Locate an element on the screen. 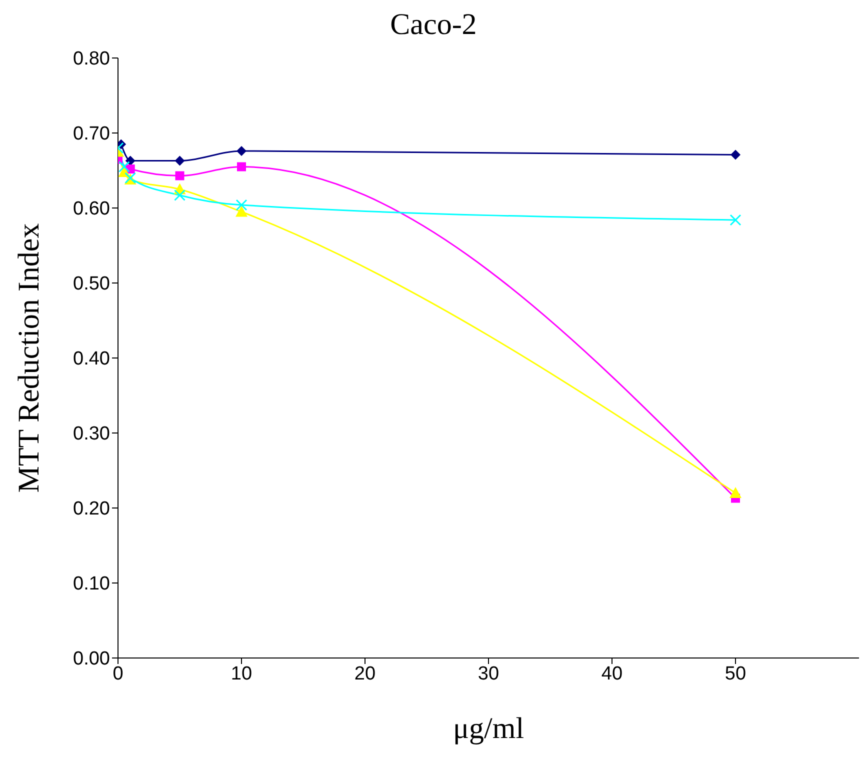  x-tick-label: 0 is located at coordinates (118, 673).